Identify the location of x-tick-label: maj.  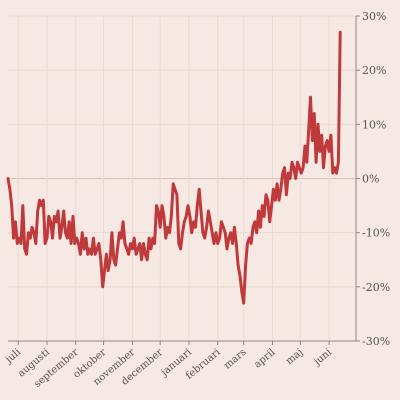
(294, 357).